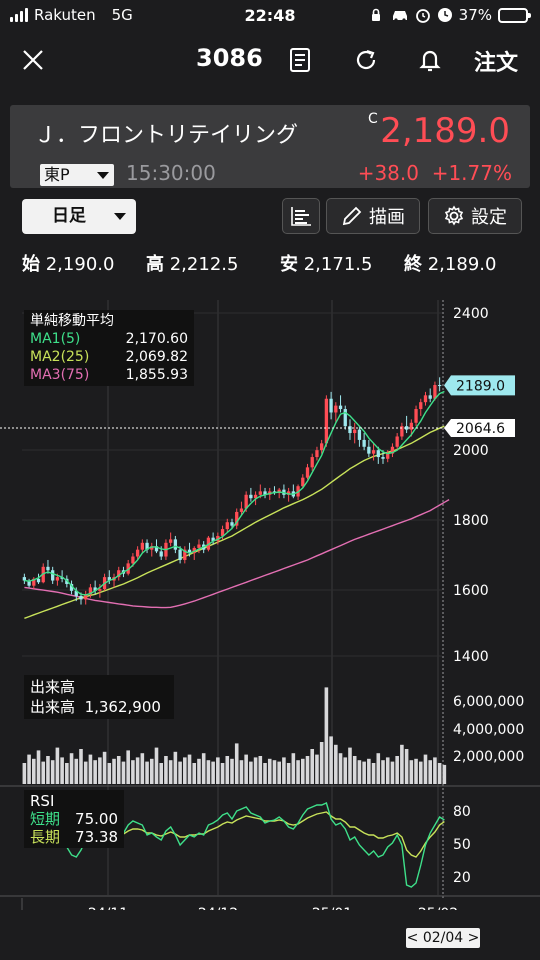 Image resolution: width=540 pixels, height=960 pixels. I want to click on settings-button: 設定, so click(475, 216).